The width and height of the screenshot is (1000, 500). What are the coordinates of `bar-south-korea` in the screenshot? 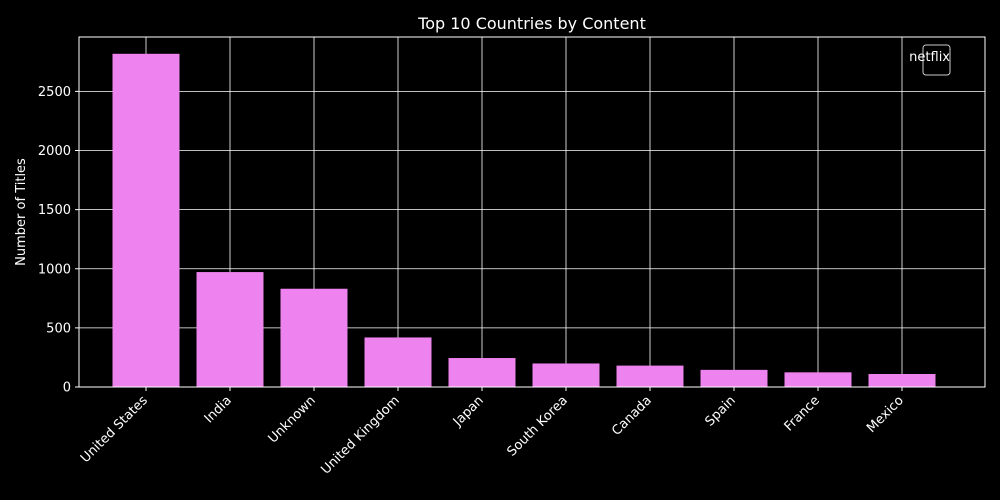 It's located at (566, 375).